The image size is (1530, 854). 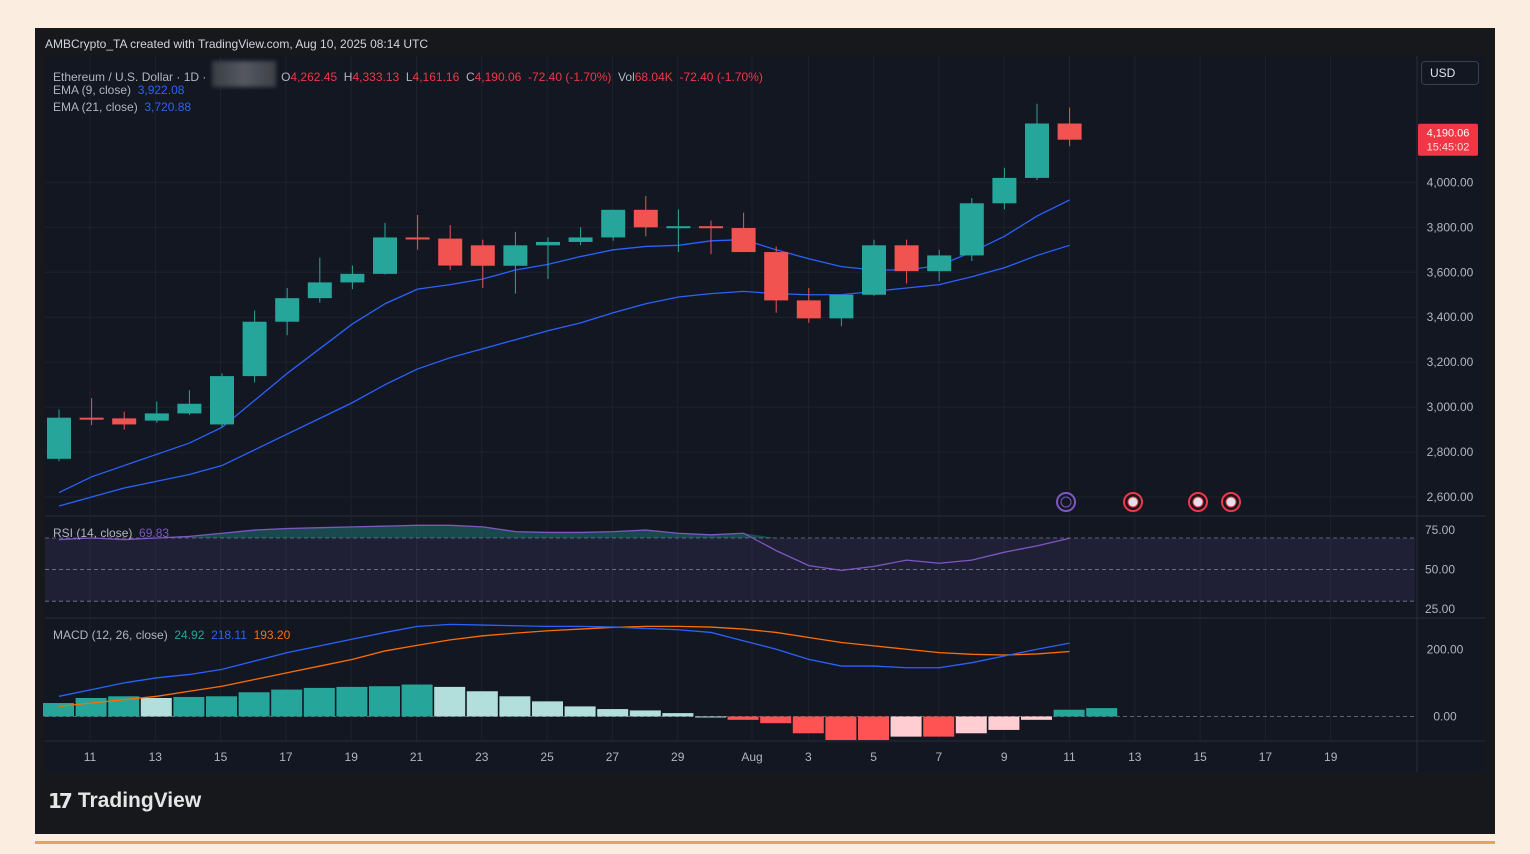 What do you see at coordinates (939, 757) in the screenshot?
I see `x-tick-label: 7` at bounding box center [939, 757].